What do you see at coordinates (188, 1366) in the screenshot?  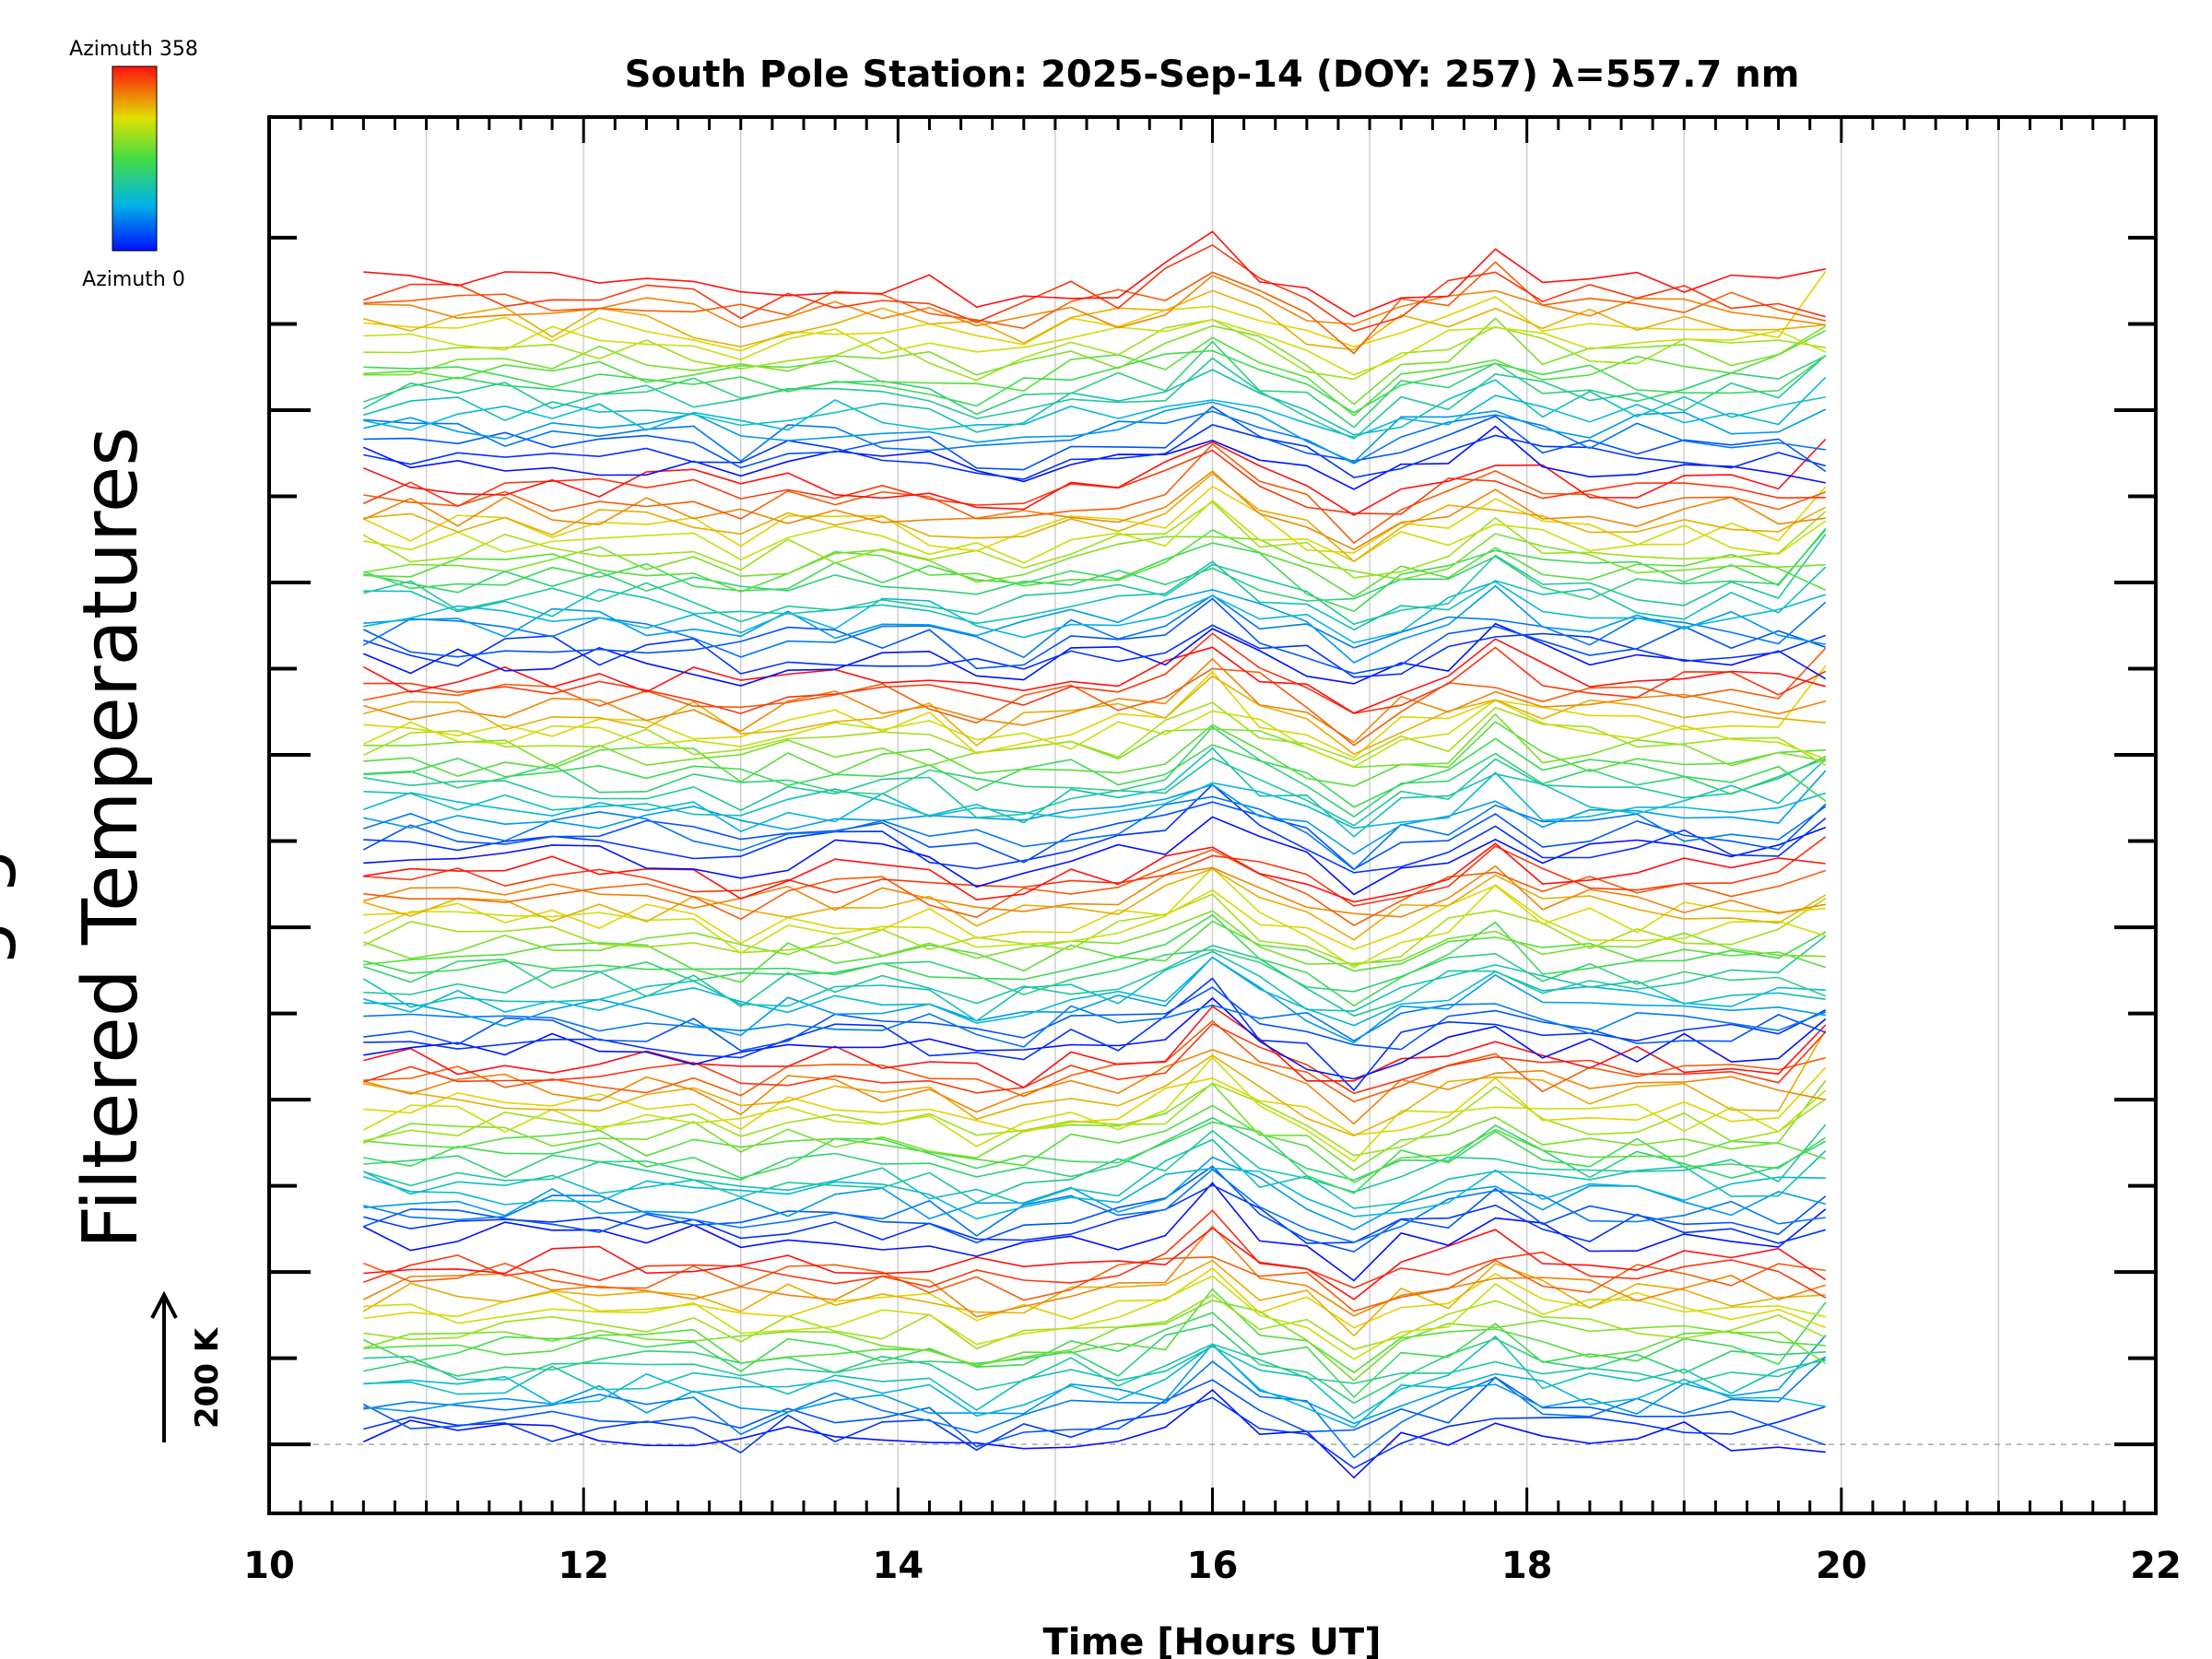 I see `scale-bar: 200 K` at bounding box center [188, 1366].